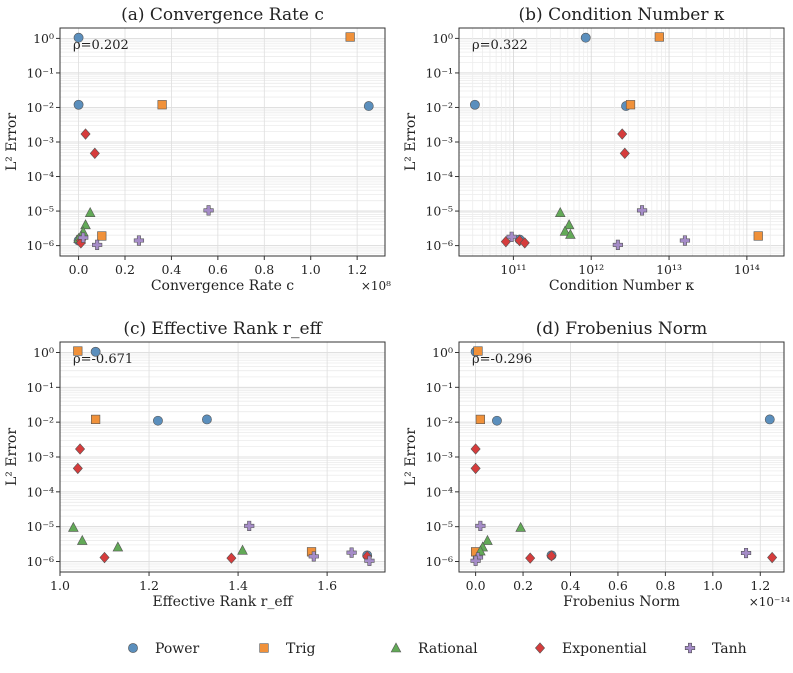 The width and height of the screenshot is (793, 673). I want to click on x-tick-label: 10¹³, so click(669, 269).